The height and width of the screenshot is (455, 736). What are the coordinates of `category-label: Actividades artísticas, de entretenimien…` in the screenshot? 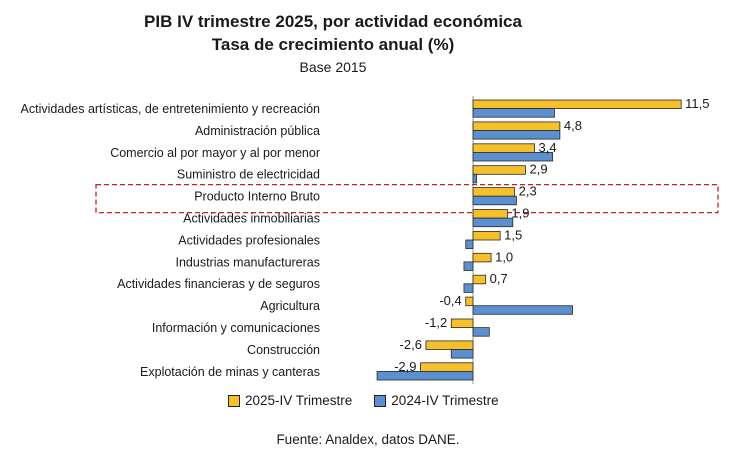 It's located at (170, 109).